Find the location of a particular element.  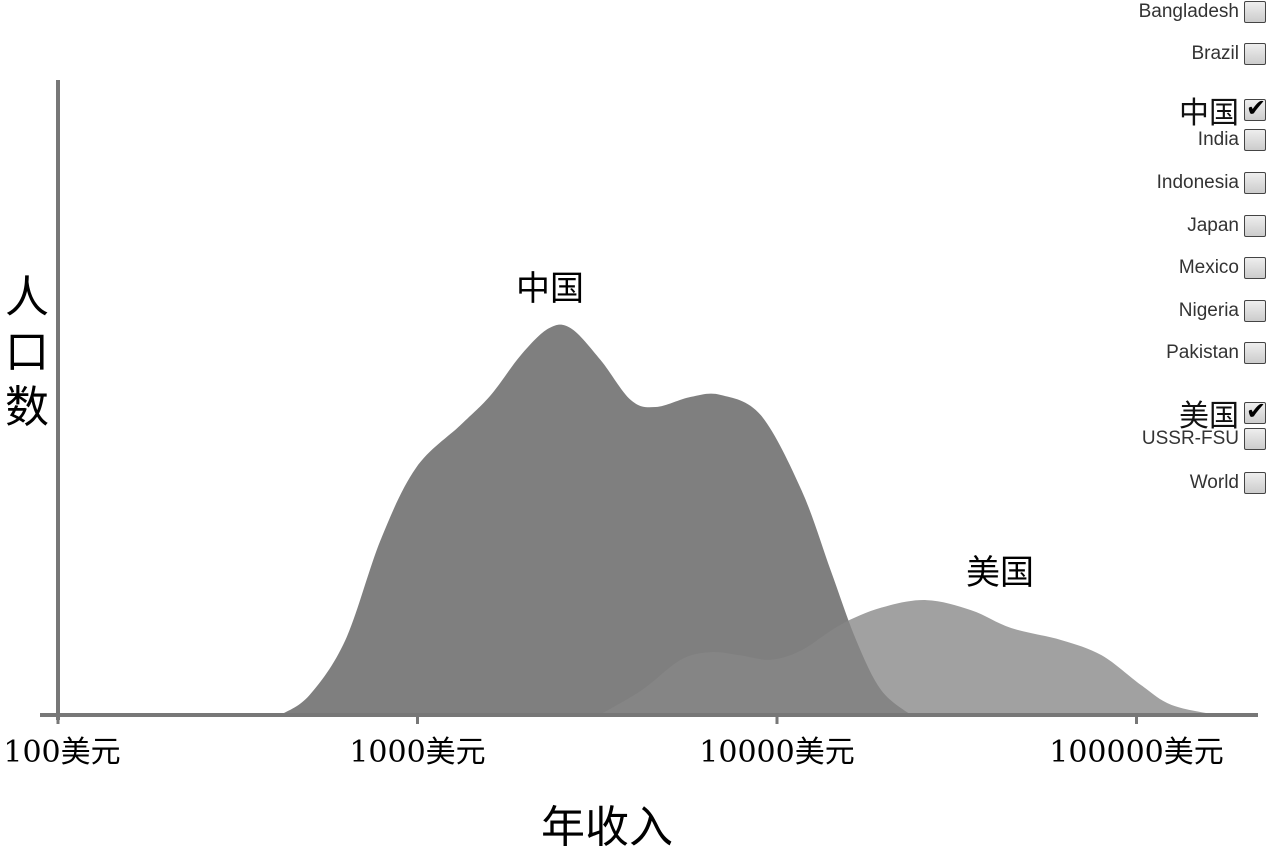

x-tick-label: 1000美元 is located at coordinates (417, 752).